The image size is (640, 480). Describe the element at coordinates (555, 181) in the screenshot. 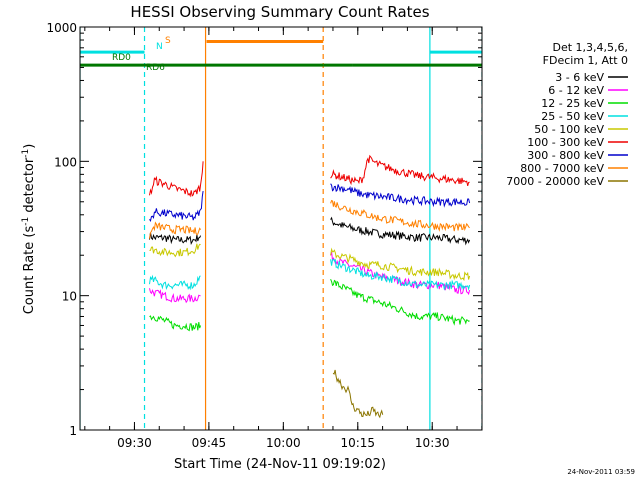

I see `legend-label-8: 7000 - 20000 keV` at that location.